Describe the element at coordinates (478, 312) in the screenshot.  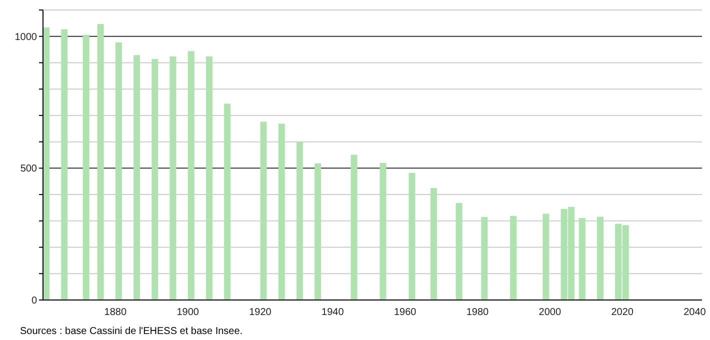
I see `x-tick-label: 1980` at that location.